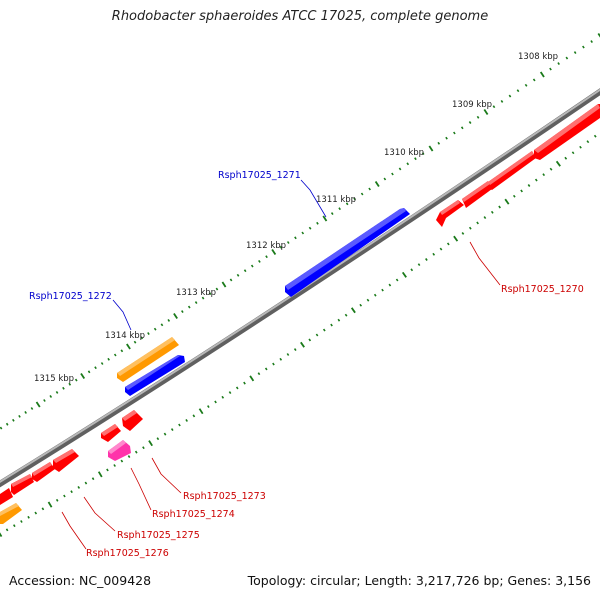 The width and height of the screenshot is (600, 600). What do you see at coordinates (43, 472) in the screenshot?
I see `gene-red-1276a` at bounding box center [43, 472].